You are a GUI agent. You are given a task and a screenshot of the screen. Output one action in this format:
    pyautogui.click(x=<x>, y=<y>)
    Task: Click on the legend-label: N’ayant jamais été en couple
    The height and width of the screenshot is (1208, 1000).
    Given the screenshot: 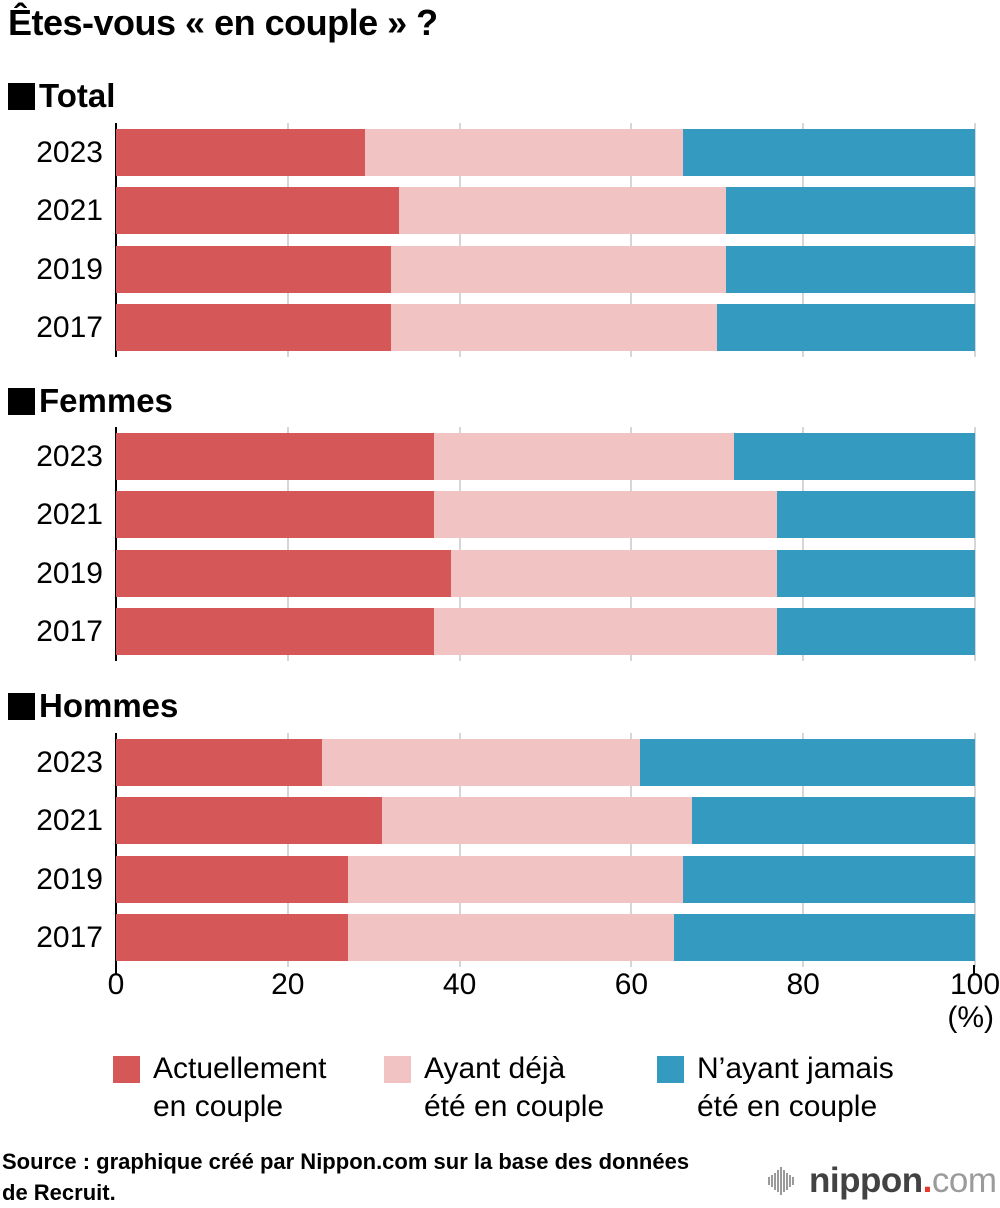 What is the action you would take?
    pyautogui.click(x=795, y=1087)
    